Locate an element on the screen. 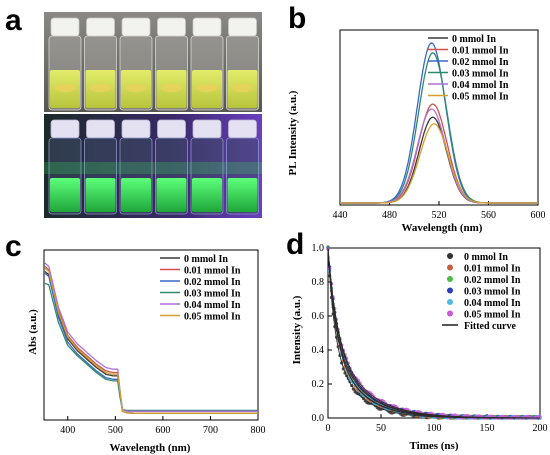  chart-d-xtick-label: 150 is located at coordinates (487, 428).